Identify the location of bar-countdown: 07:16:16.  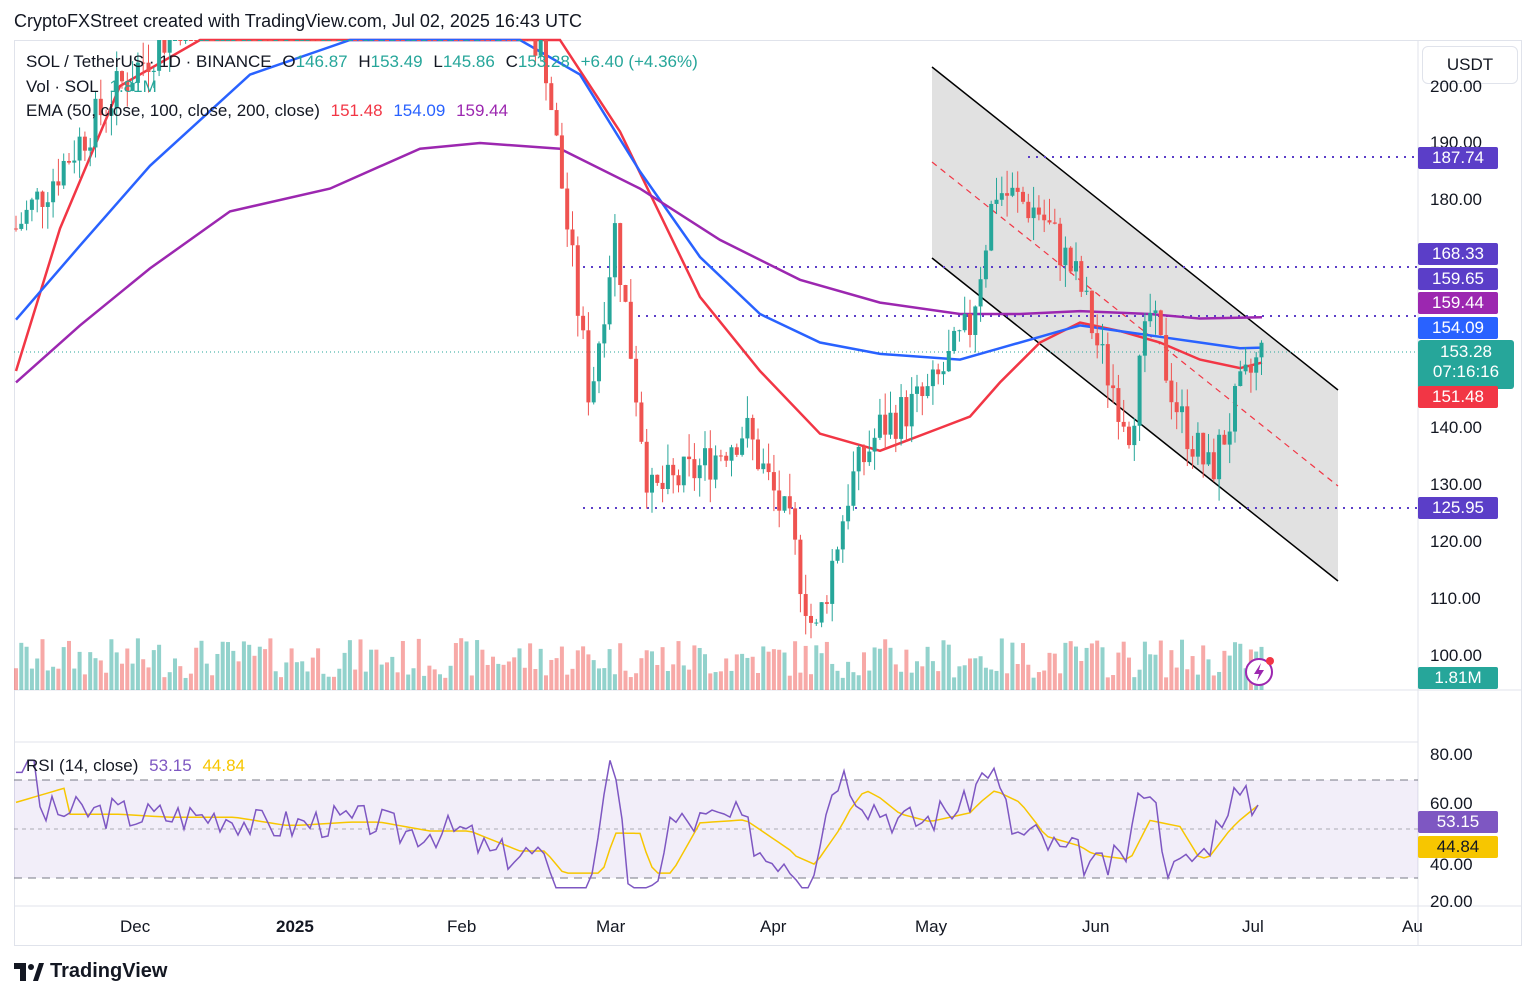
(1466, 371).